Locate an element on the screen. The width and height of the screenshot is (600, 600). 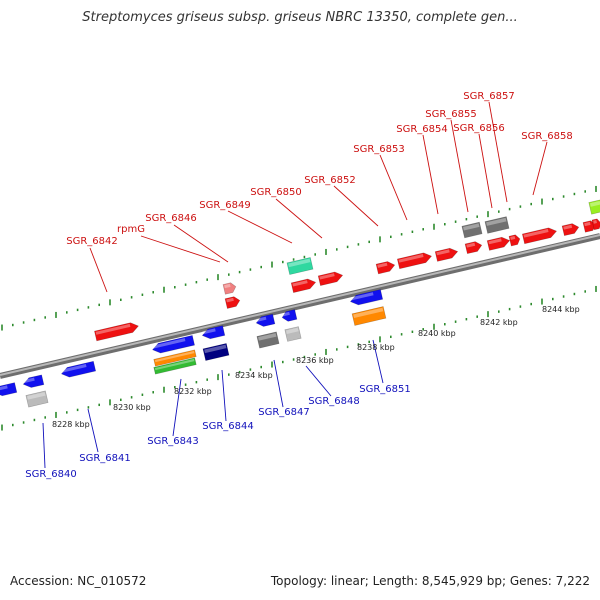
gene-other-shine is located at coordinates (594, 203).